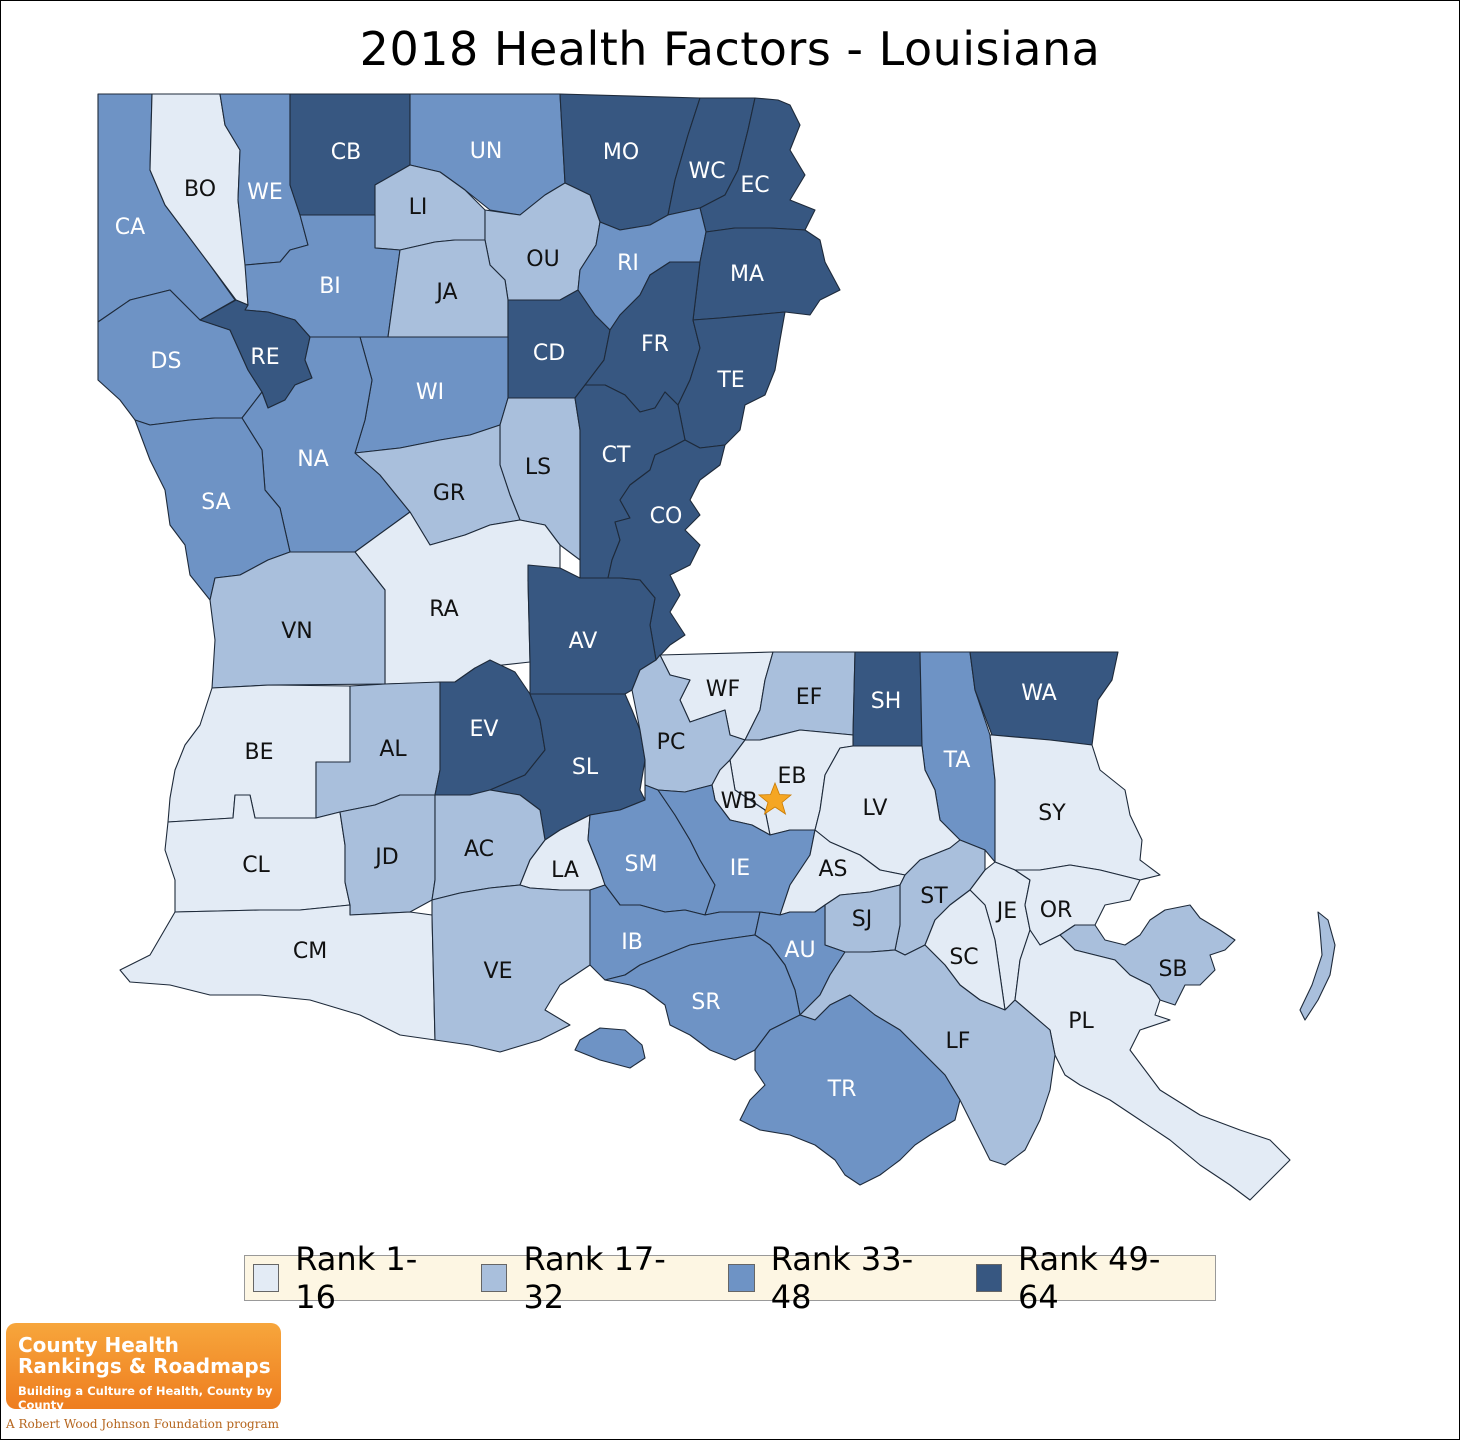 This screenshot has height=1440, width=1460. I want to click on legend-item-3: Rank 33-48, so click(834, 1278).